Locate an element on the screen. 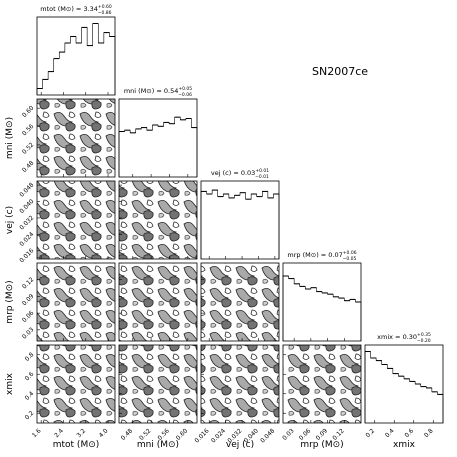 Image resolution: width=457 pixels, height=457 pixels. x-tick-label: 0.60 is located at coordinates (182, 434).